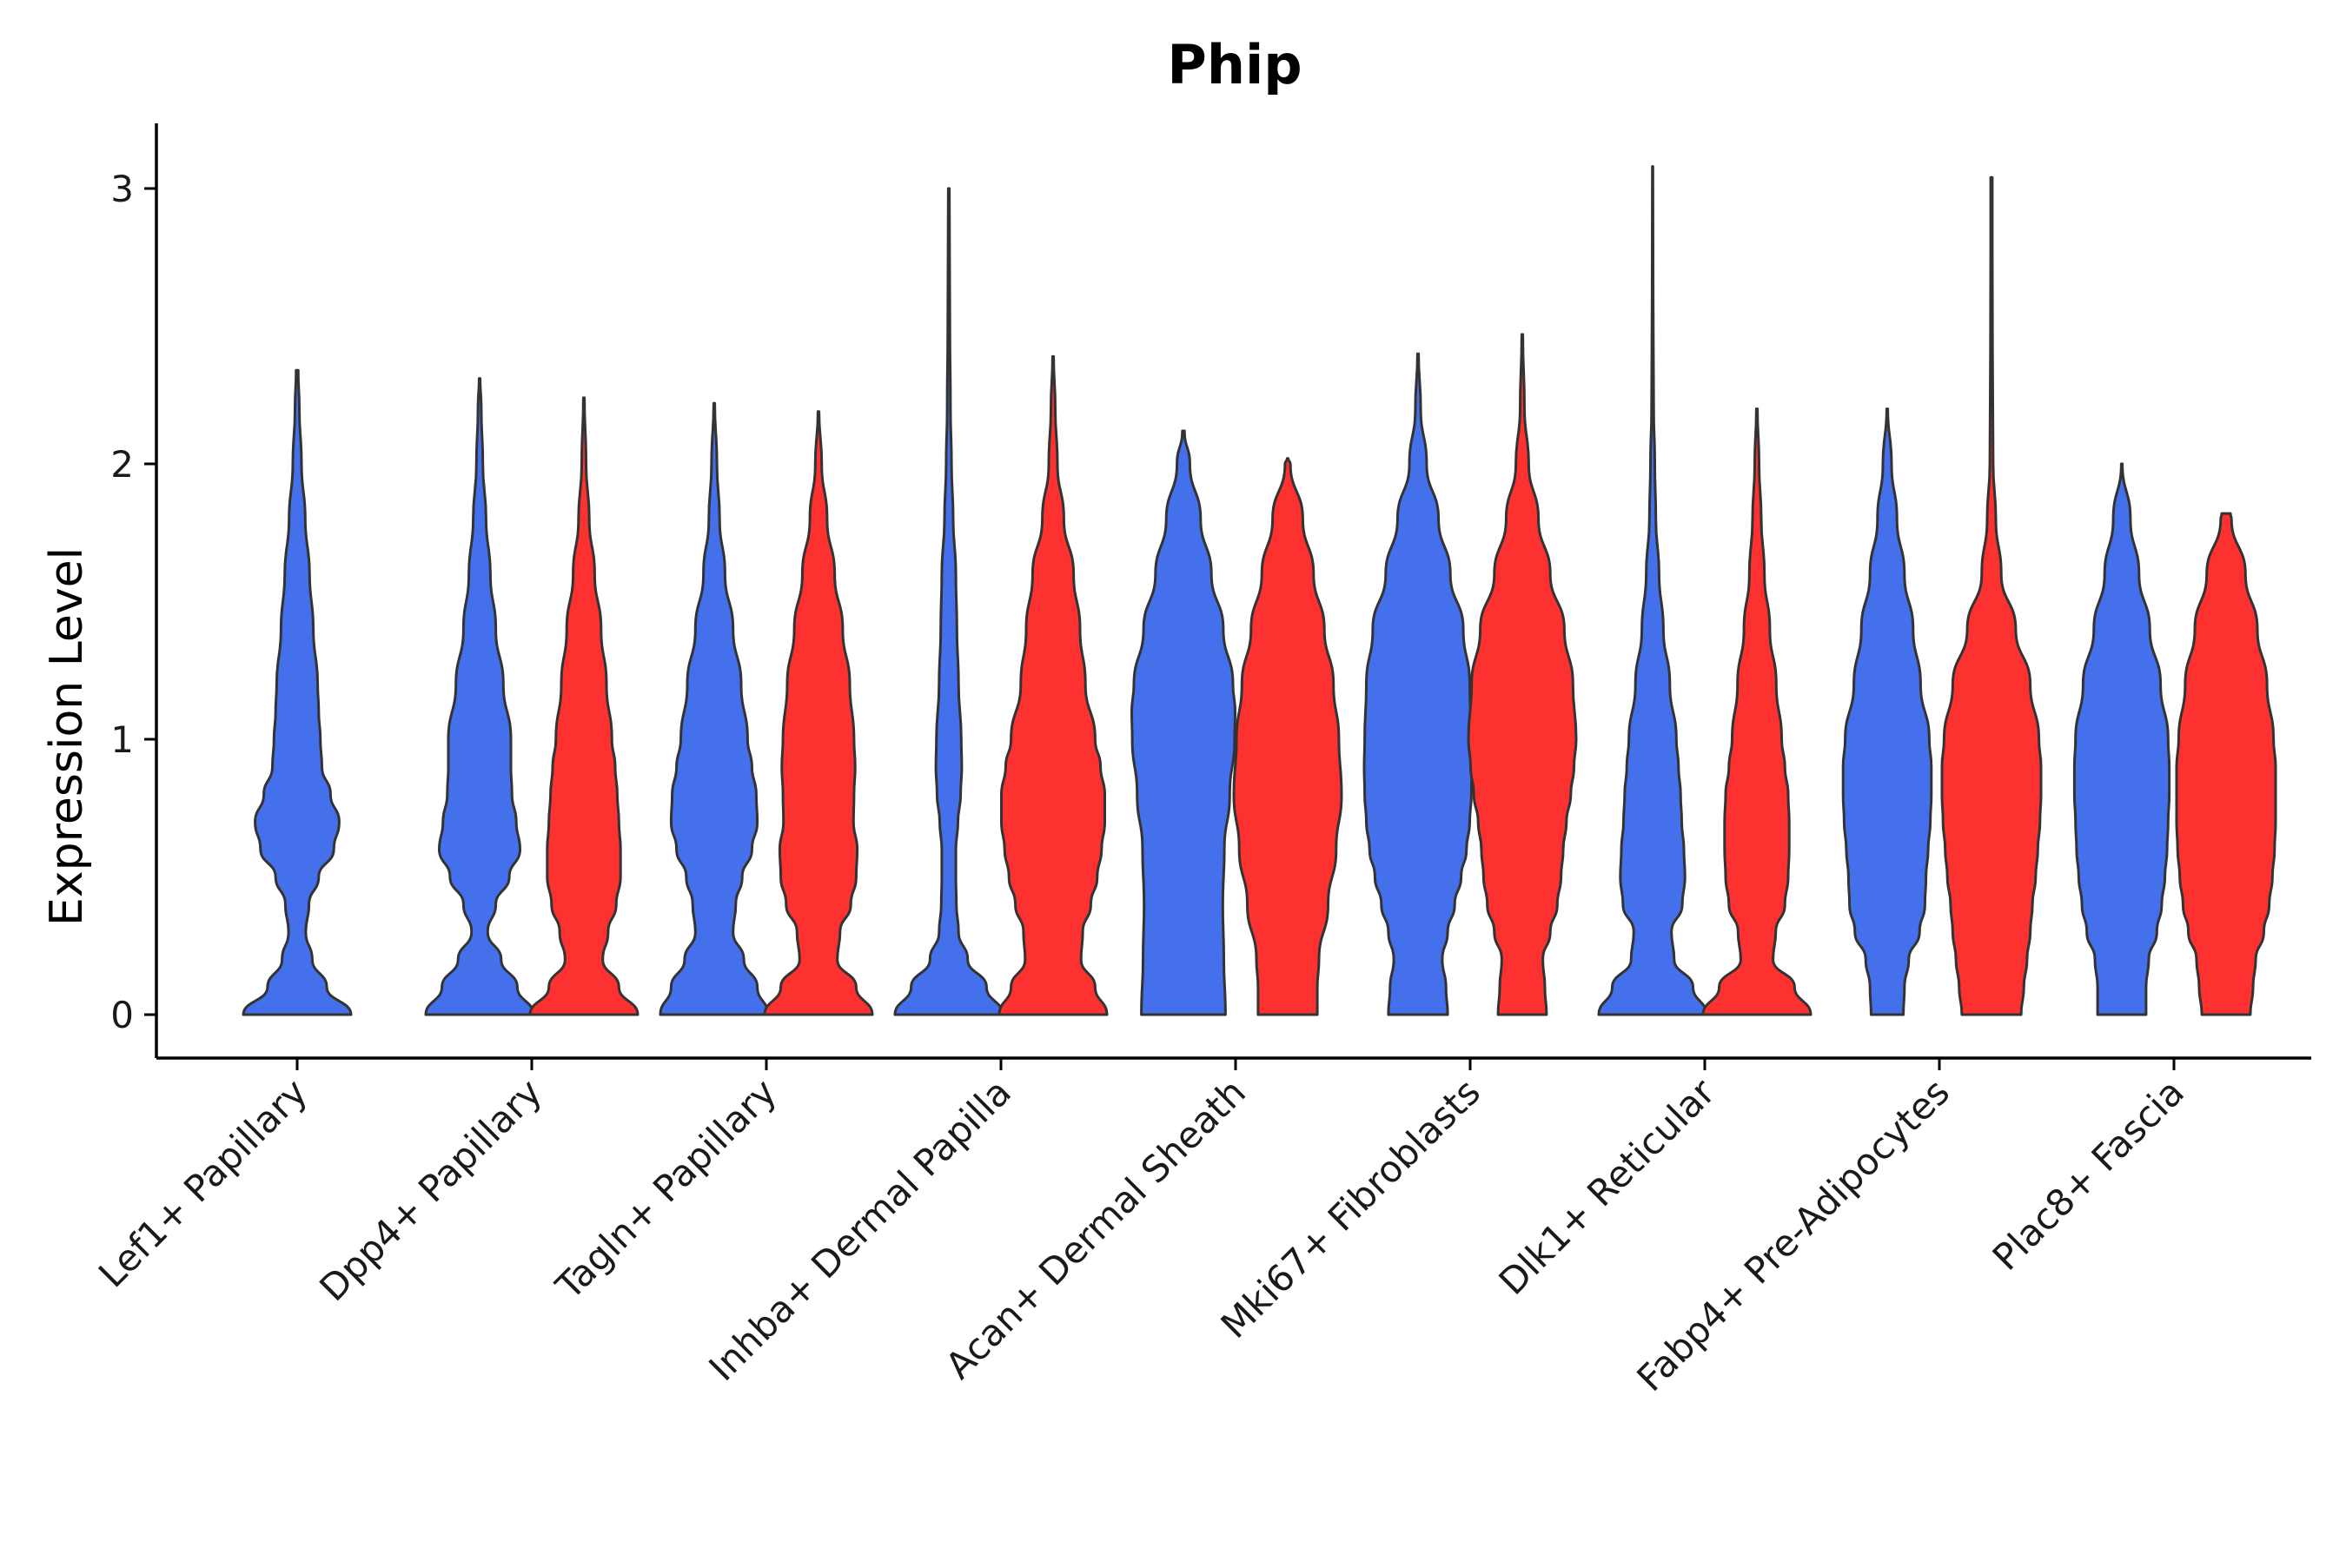 The height and width of the screenshot is (1568, 2346). What do you see at coordinates (298, 692) in the screenshot?
I see `violin-group-a-lef1-papillary` at bounding box center [298, 692].